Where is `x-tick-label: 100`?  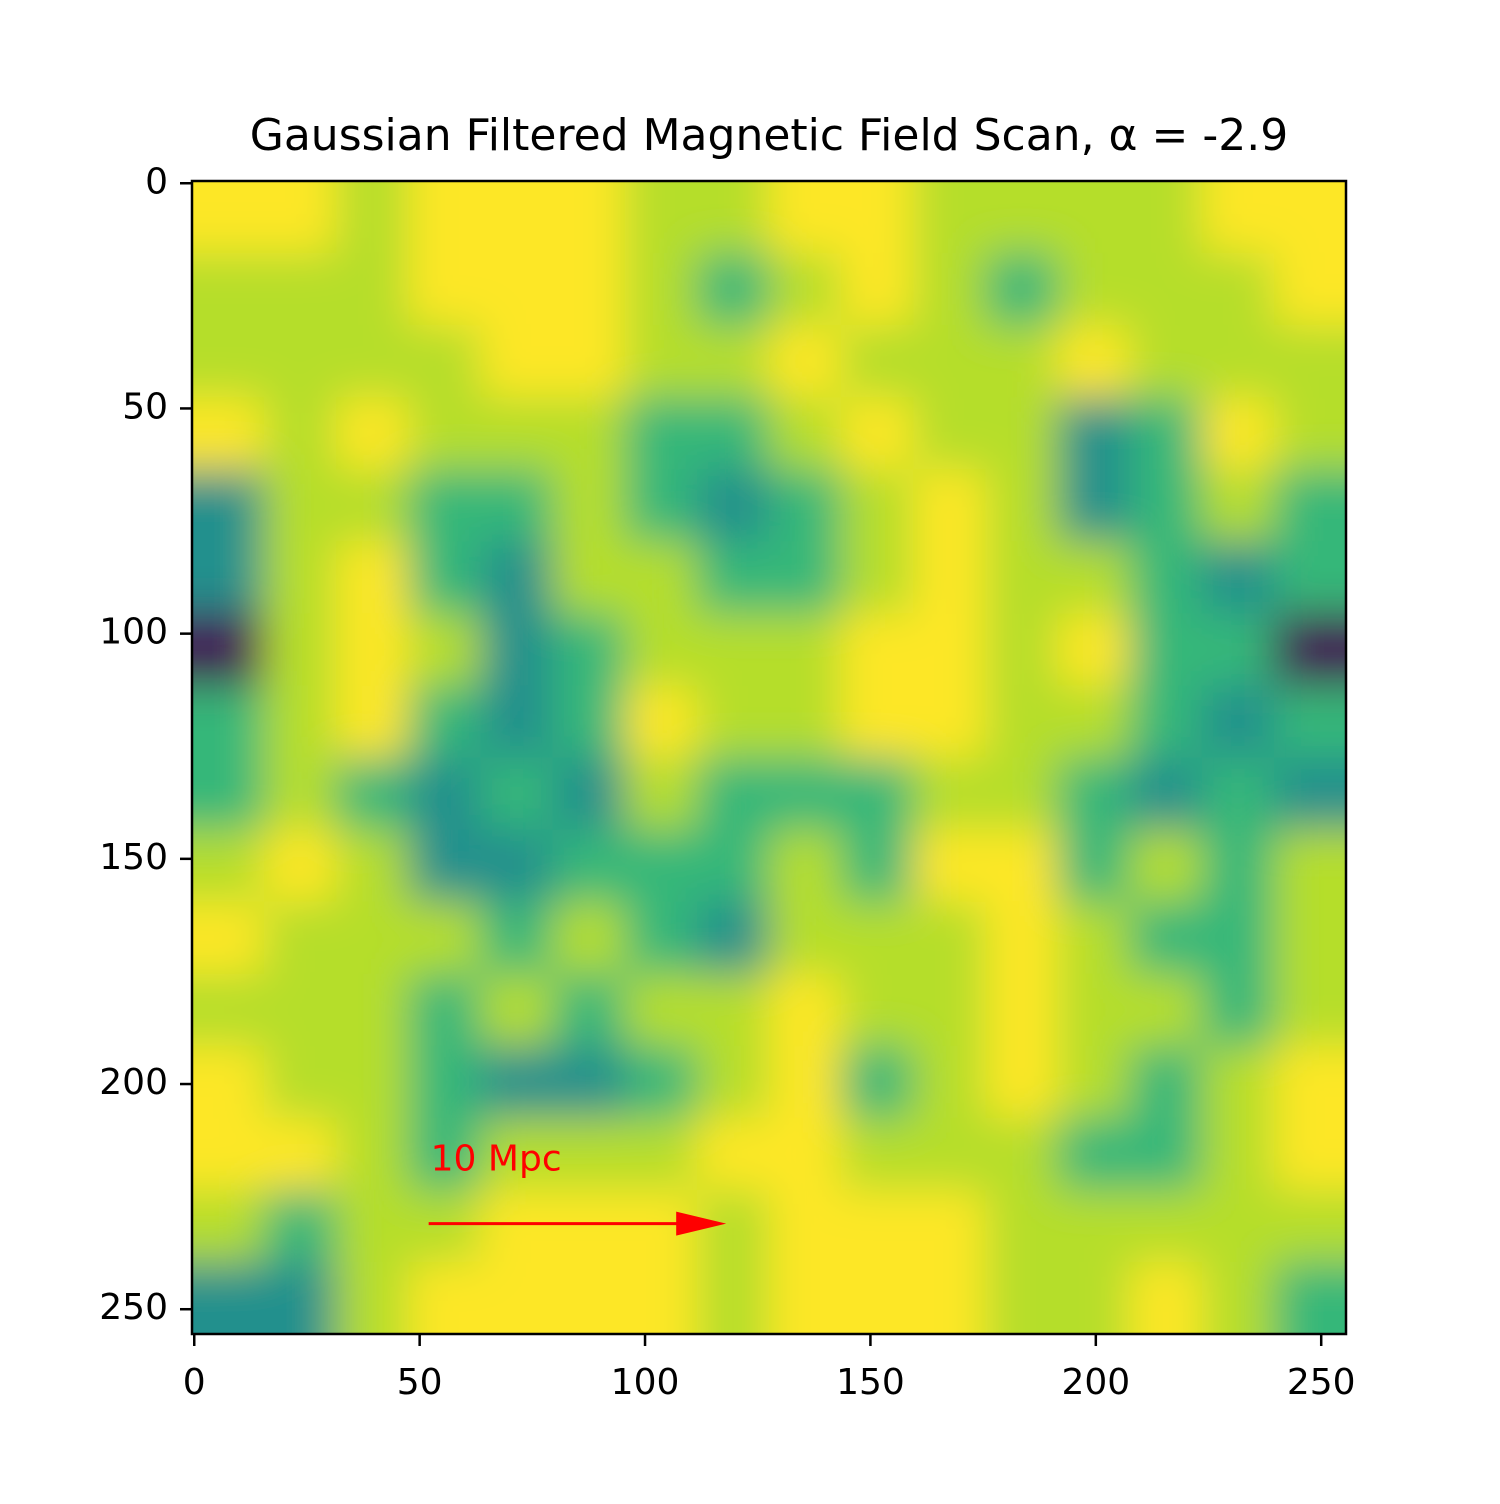
x-tick-label: 100 is located at coordinates (645, 1382).